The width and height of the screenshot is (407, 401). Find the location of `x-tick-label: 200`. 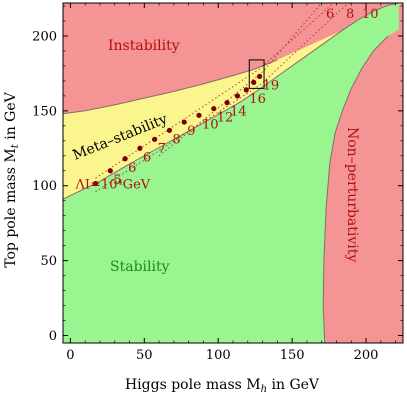

x-tick-label: 200 is located at coordinates (366, 355).